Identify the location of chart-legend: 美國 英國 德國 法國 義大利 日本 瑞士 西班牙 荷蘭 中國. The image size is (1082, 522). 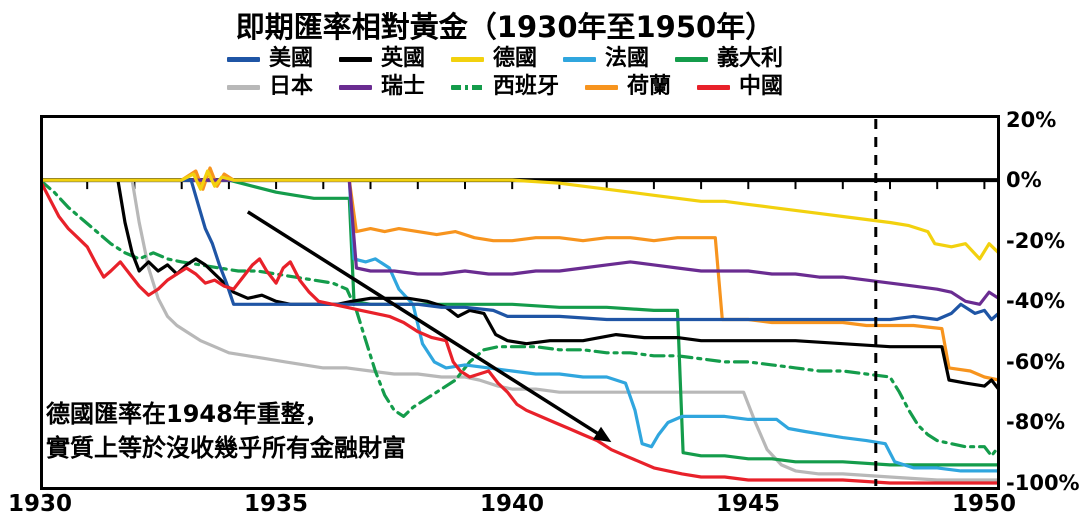
(505, 73).